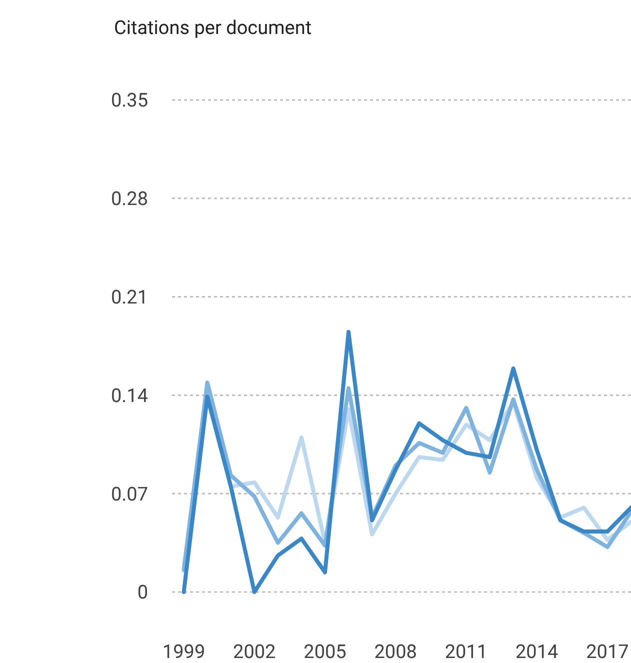 The width and height of the screenshot is (631, 663). Describe the element at coordinates (184, 651) in the screenshot. I see `x-tick-label: 1999` at that location.